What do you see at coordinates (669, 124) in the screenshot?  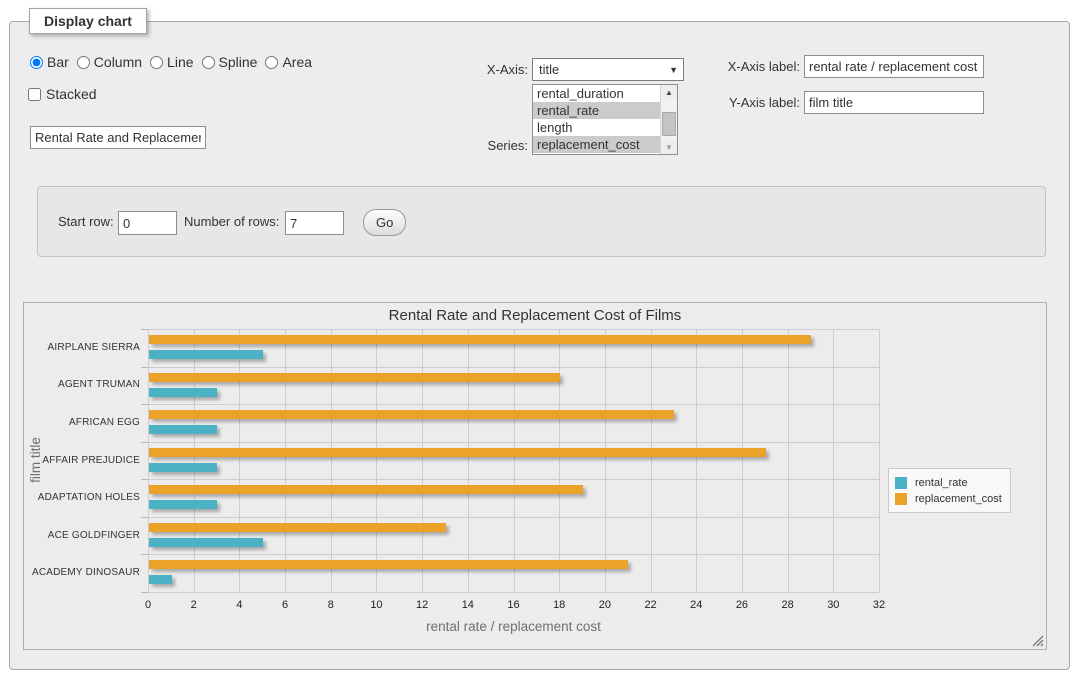 I see `scroll-thumb` at bounding box center [669, 124].